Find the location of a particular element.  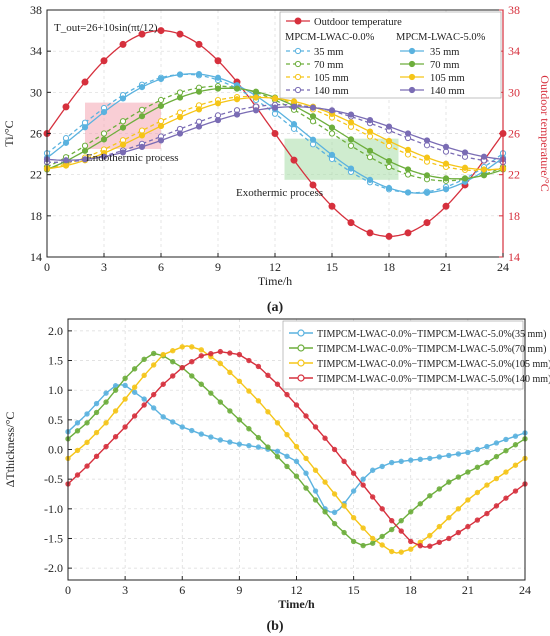

y-tick-label-b: -2.0 is located at coordinates (53, 568).